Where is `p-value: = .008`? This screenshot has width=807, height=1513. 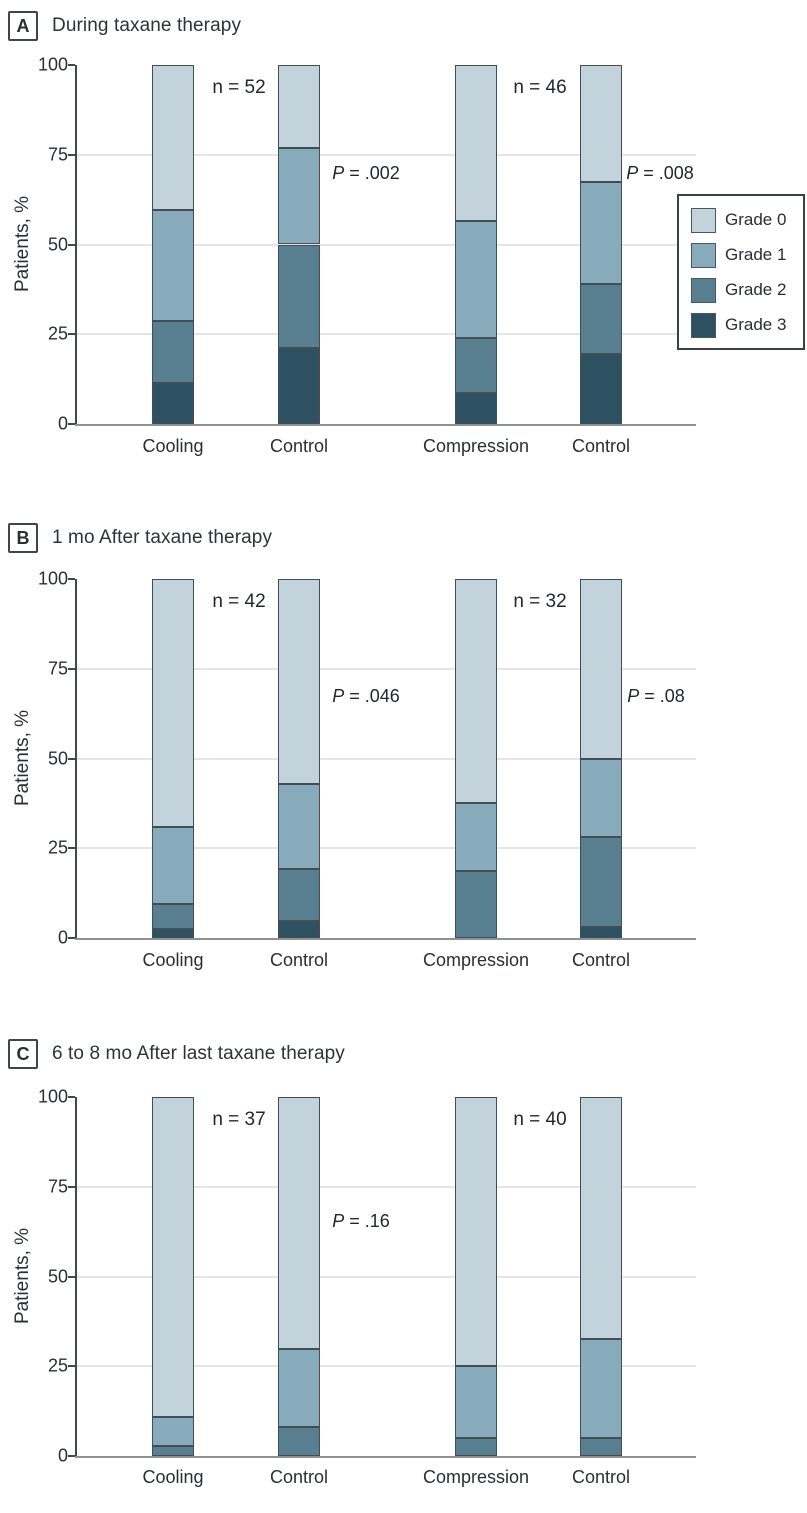
p-value: = .008 is located at coordinates (666, 173).